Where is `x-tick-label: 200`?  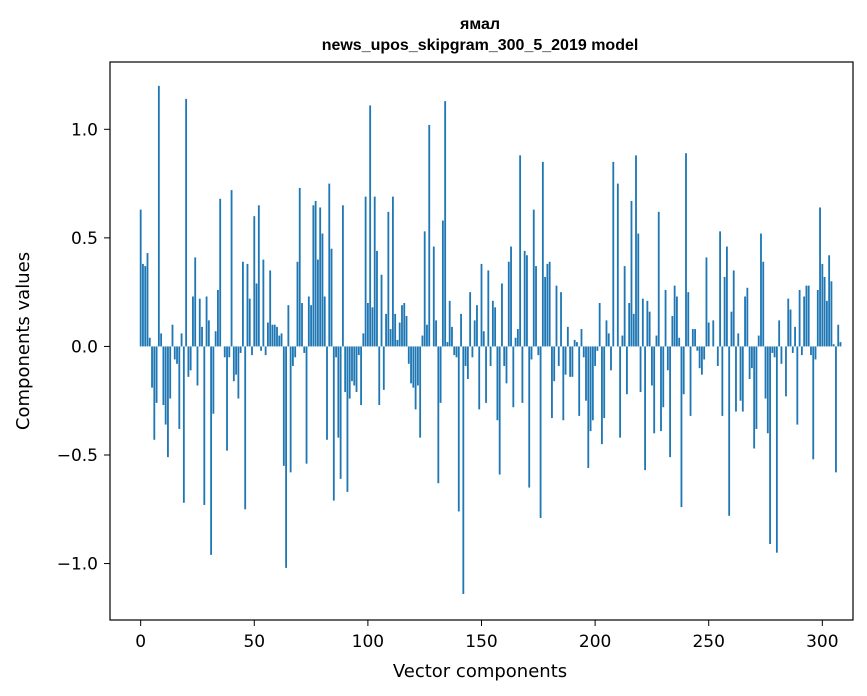 x-tick-label: 200 is located at coordinates (595, 642).